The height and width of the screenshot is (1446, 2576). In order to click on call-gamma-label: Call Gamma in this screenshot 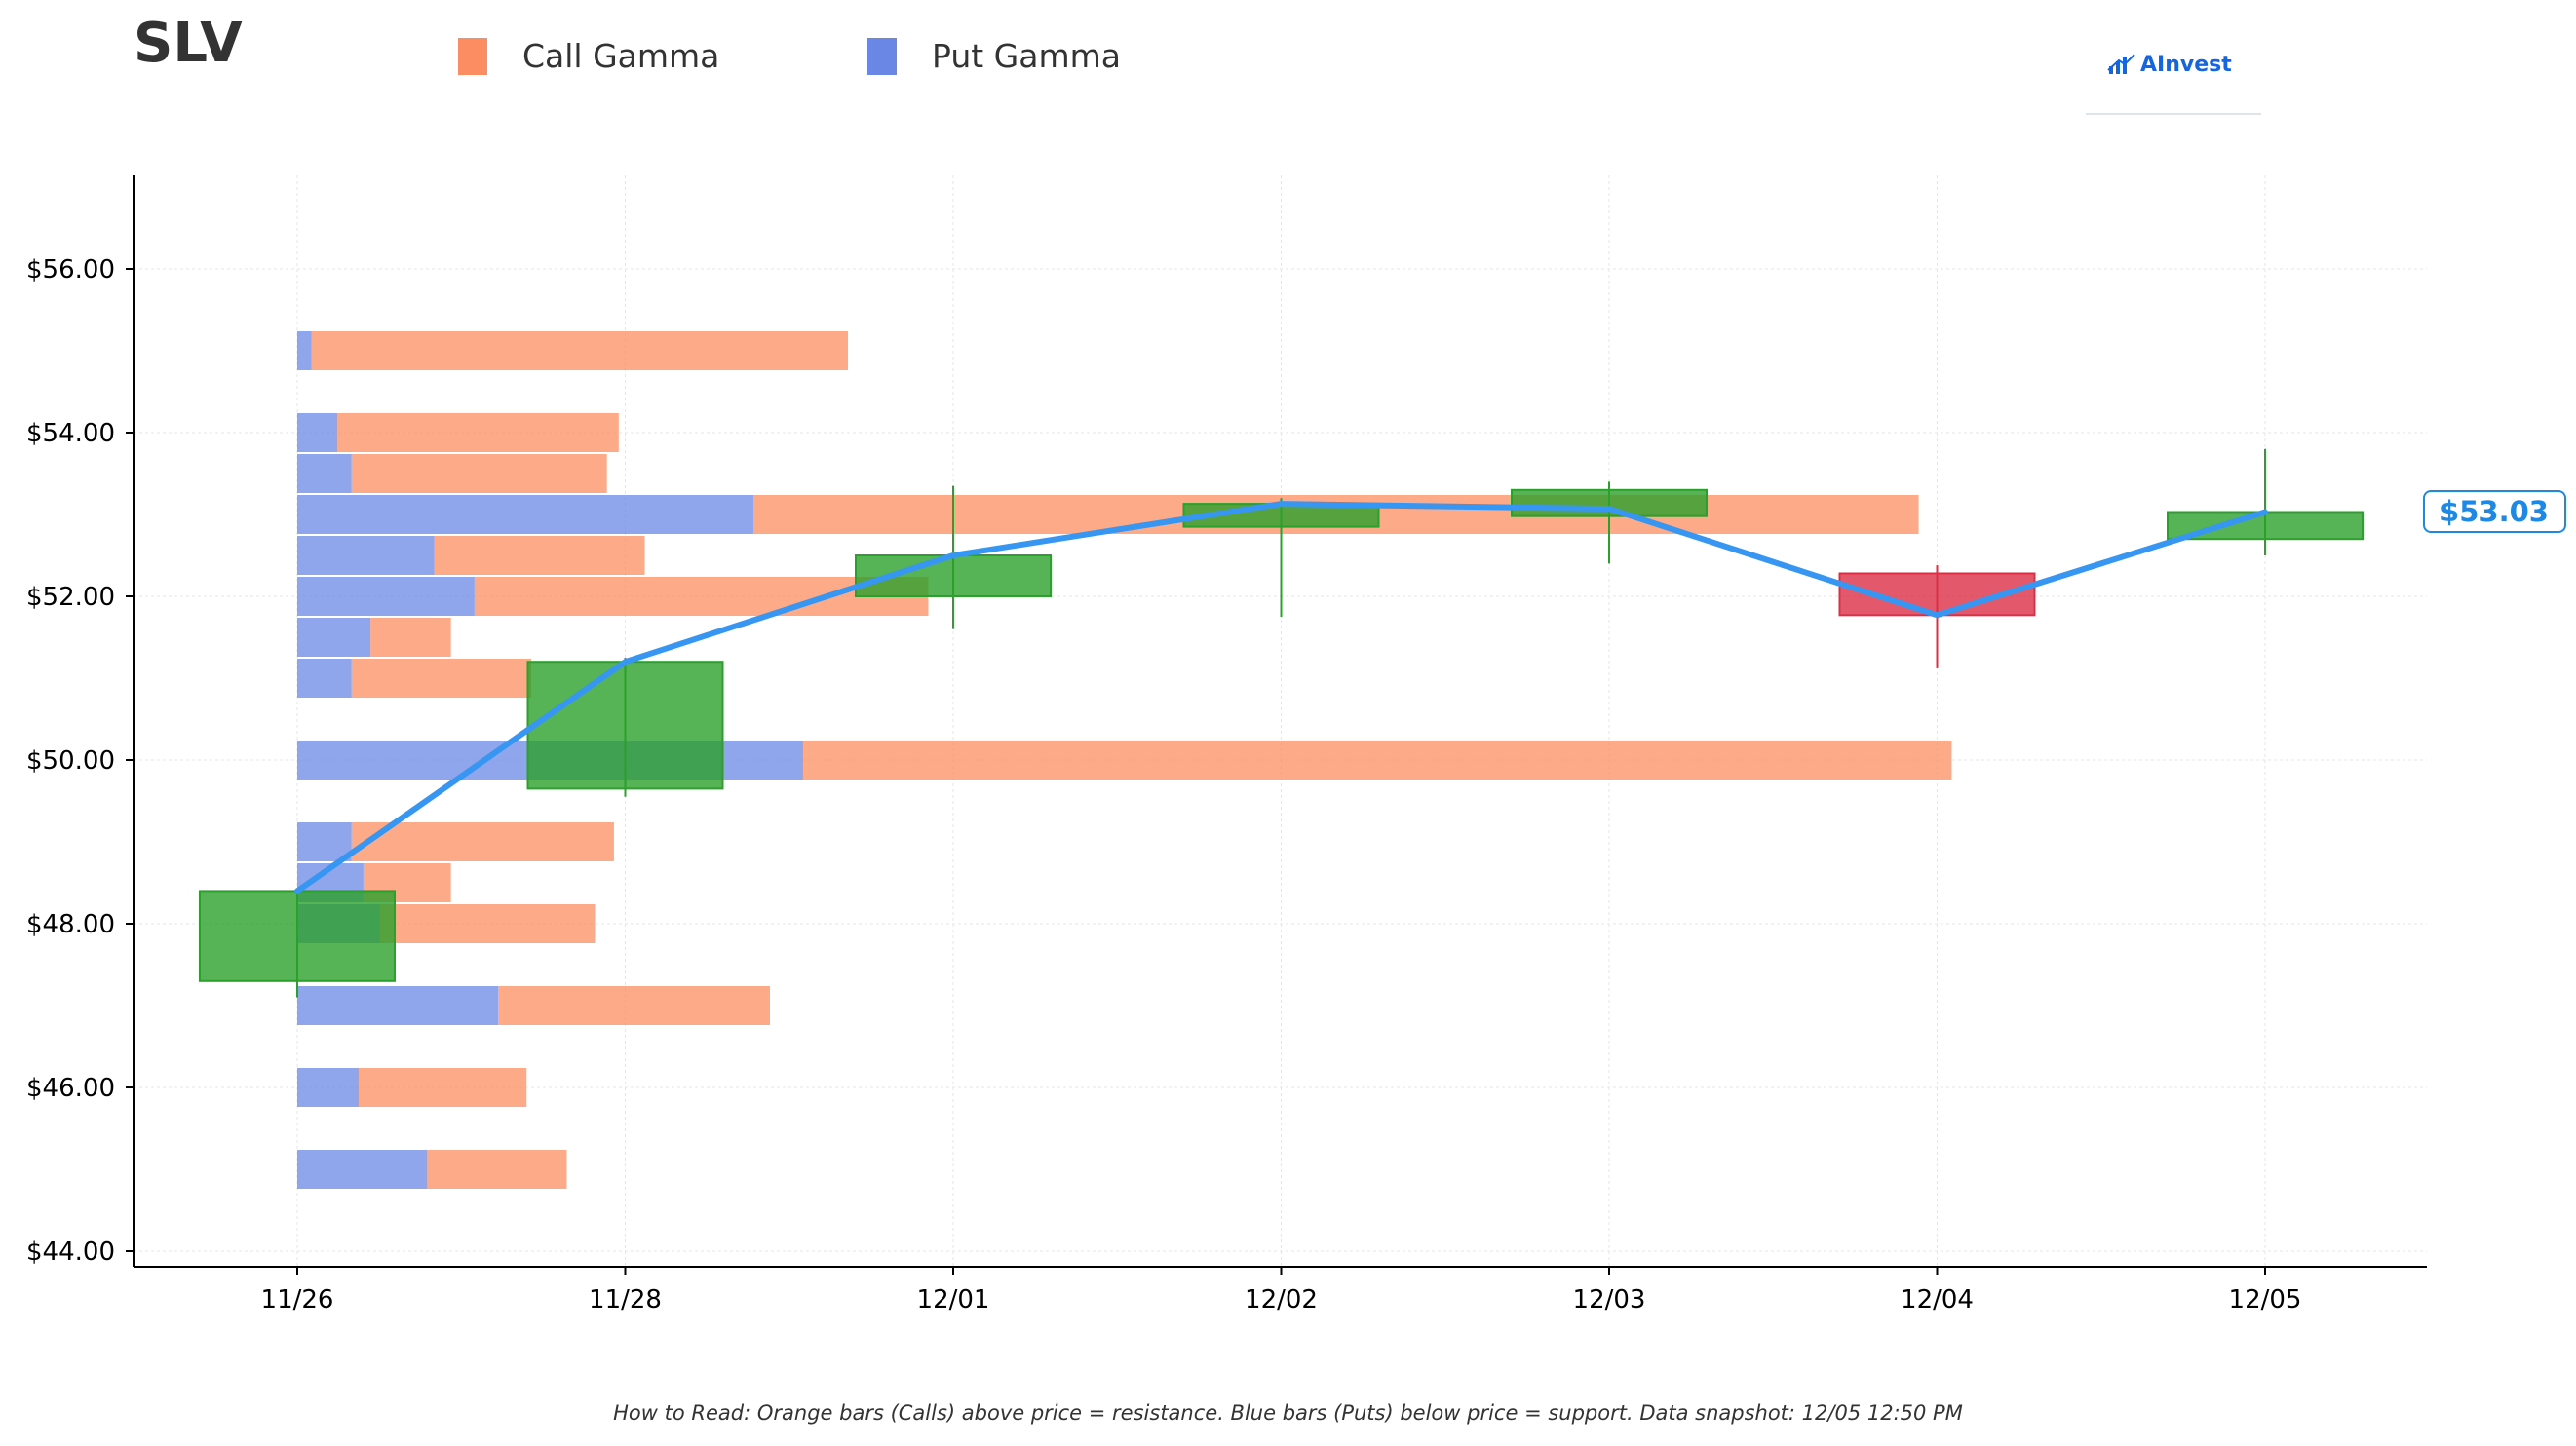, I will do `click(621, 56)`.